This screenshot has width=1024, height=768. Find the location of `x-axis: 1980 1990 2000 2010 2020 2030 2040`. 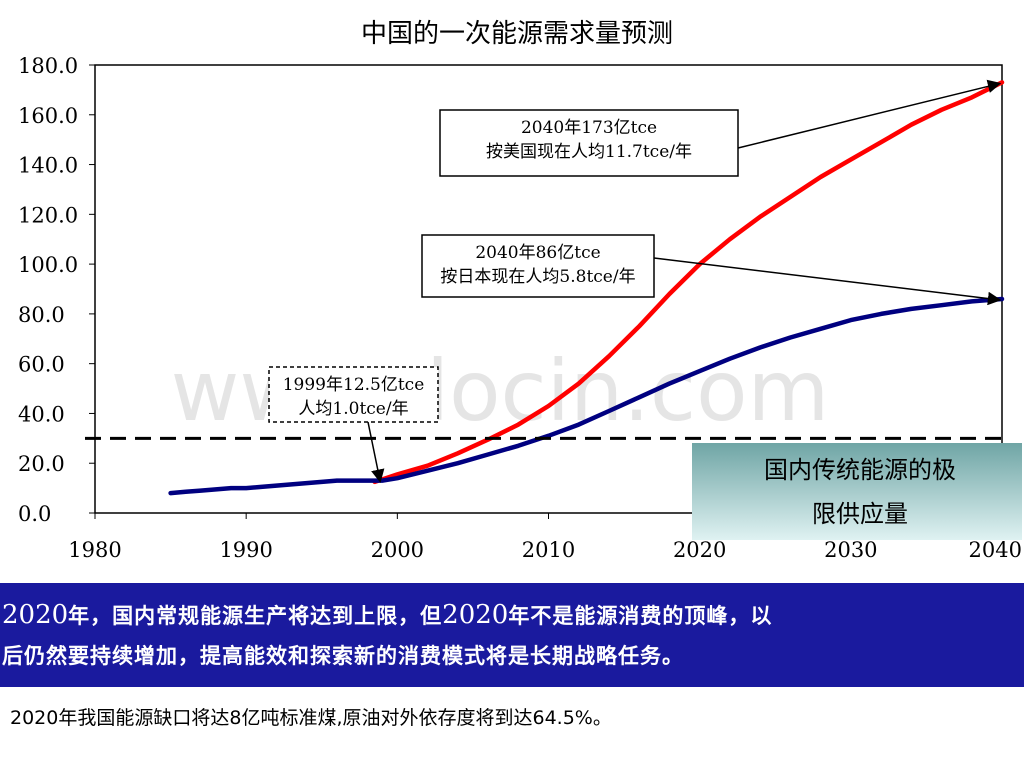

x-axis: 1980 1990 2000 2010 2020 2030 2040 is located at coordinates (545, 537).